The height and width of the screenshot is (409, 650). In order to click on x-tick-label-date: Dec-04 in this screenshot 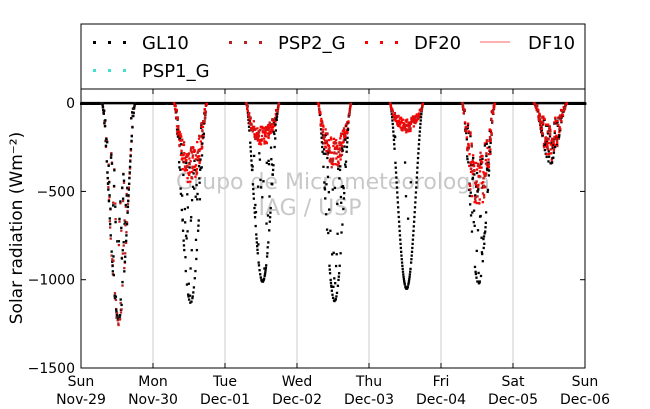, I will do `click(441, 400)`.